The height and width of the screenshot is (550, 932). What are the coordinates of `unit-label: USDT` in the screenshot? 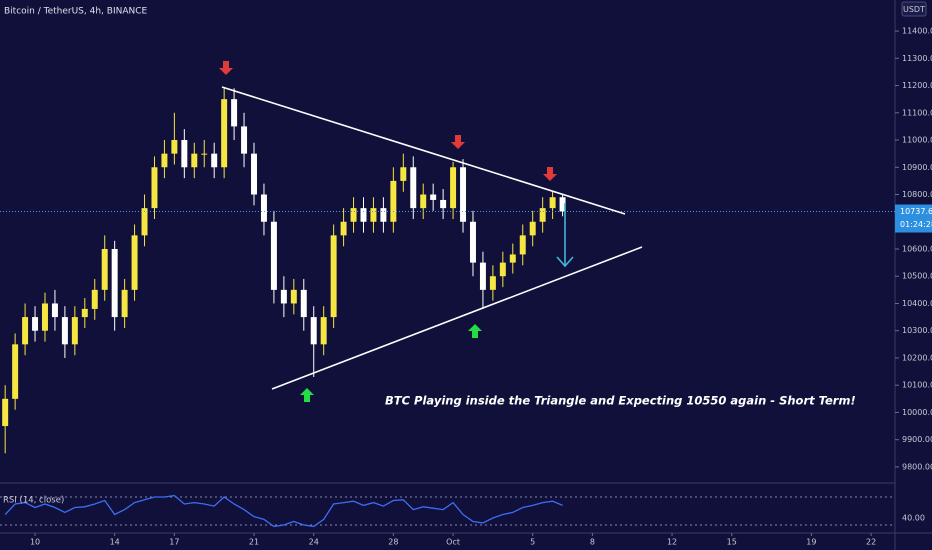 It's located at (914, 9).